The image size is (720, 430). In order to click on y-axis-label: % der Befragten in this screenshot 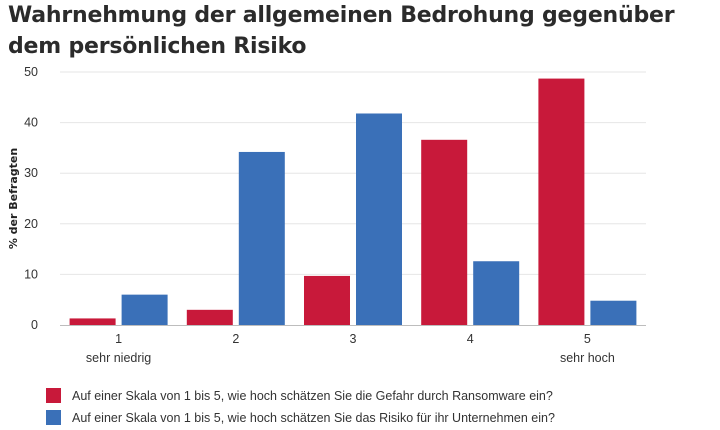, I will do `click(13, 198)`.